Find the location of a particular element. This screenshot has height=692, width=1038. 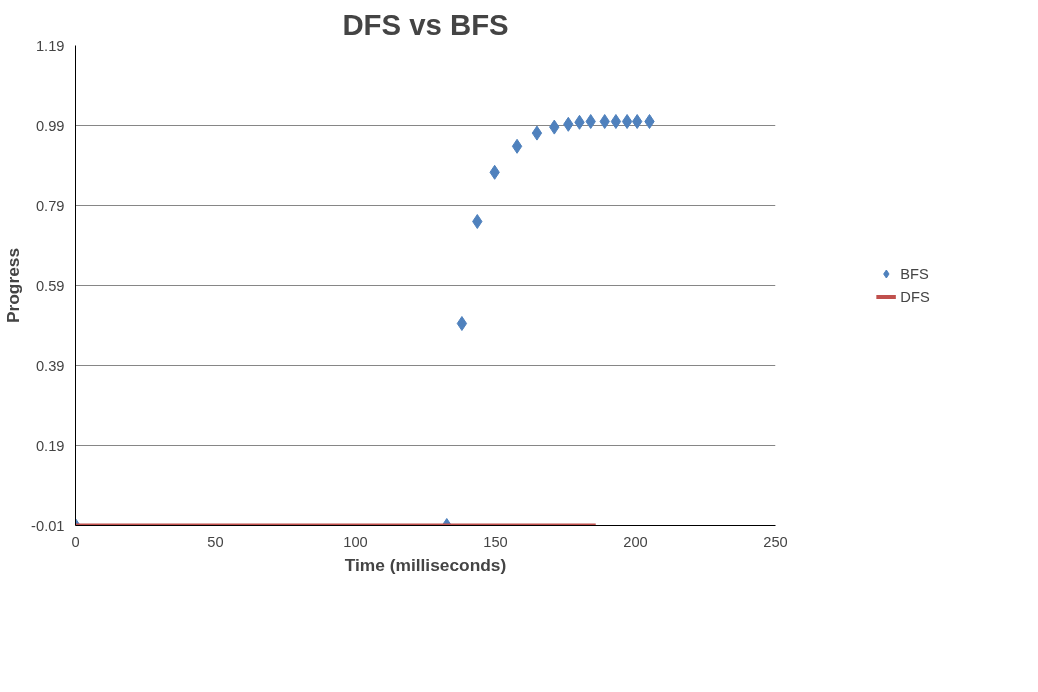

y-tick-label: 0.59 is located at coordinates (50, 285).